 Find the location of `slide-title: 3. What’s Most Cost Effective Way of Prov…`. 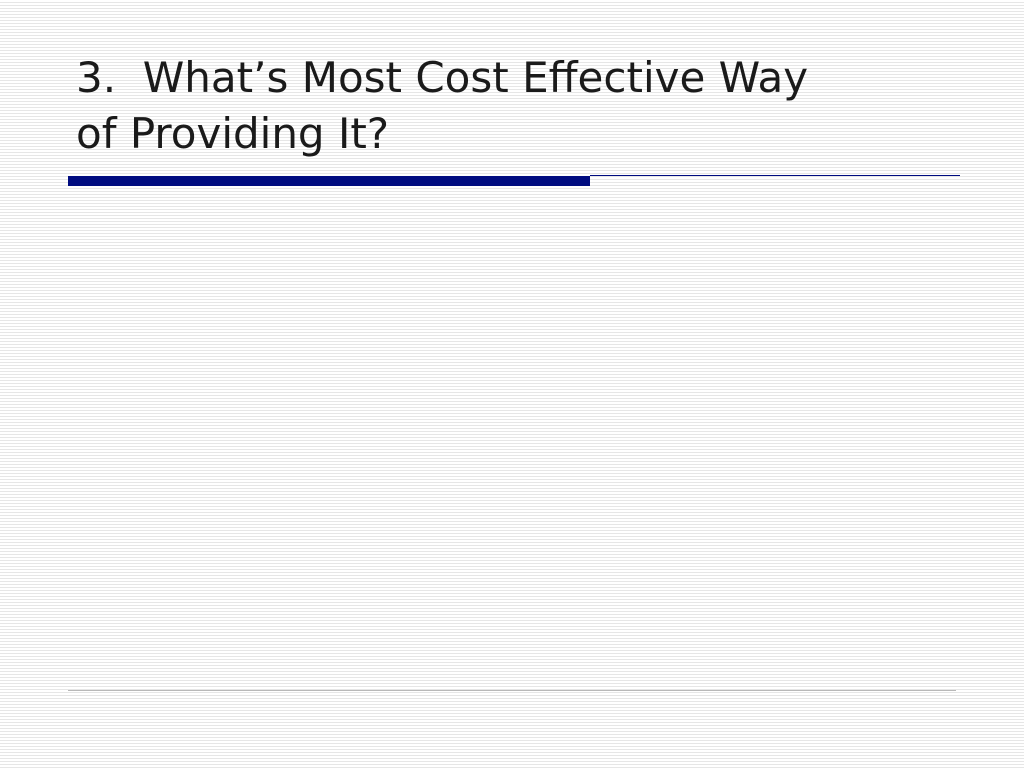

slide-title: 3. What’s Most Cost Effective Way of Prov… is located at coordinates (516, 106).